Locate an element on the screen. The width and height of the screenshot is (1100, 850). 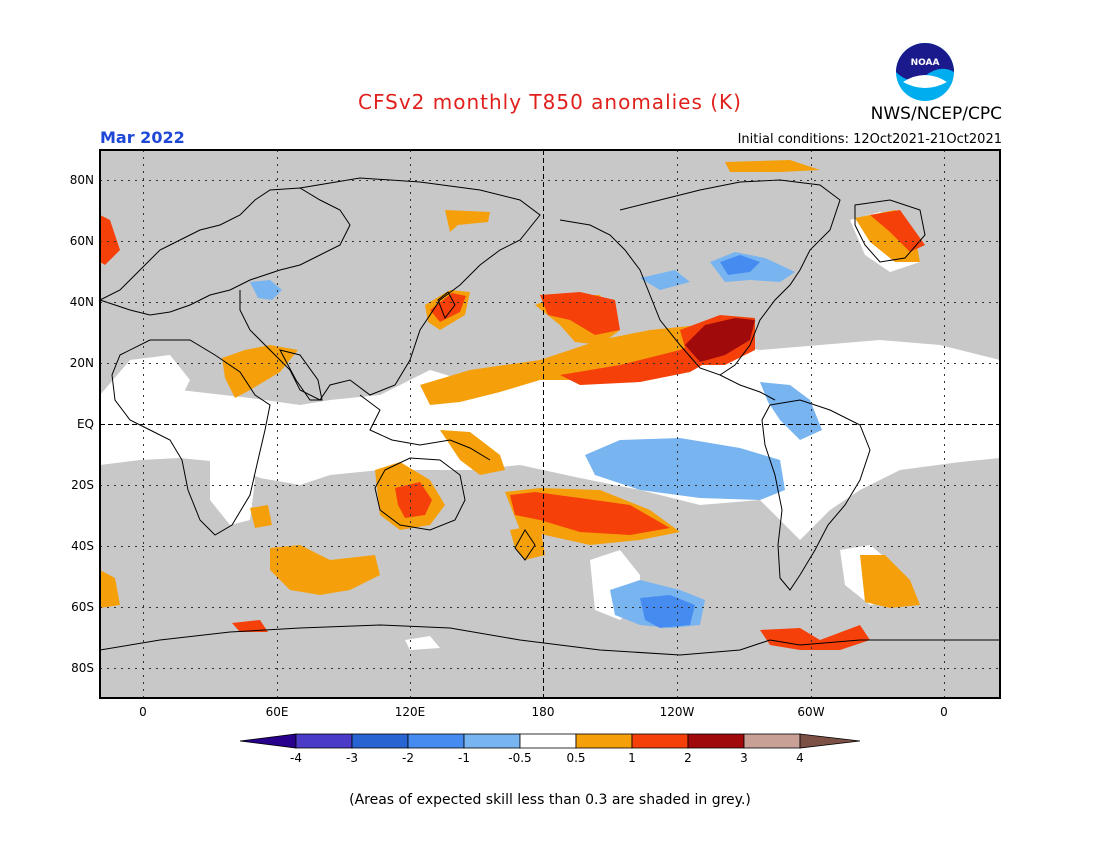
warm-anomaly-south-west-atlantic is located at coordinates (110, 589).